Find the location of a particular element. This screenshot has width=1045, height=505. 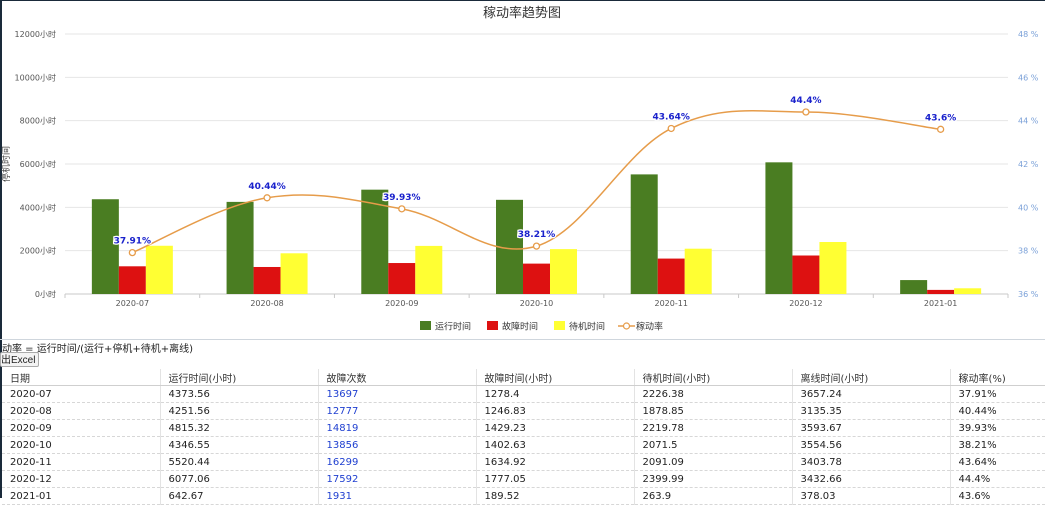

section-divider is located at coordinates (522, 339).